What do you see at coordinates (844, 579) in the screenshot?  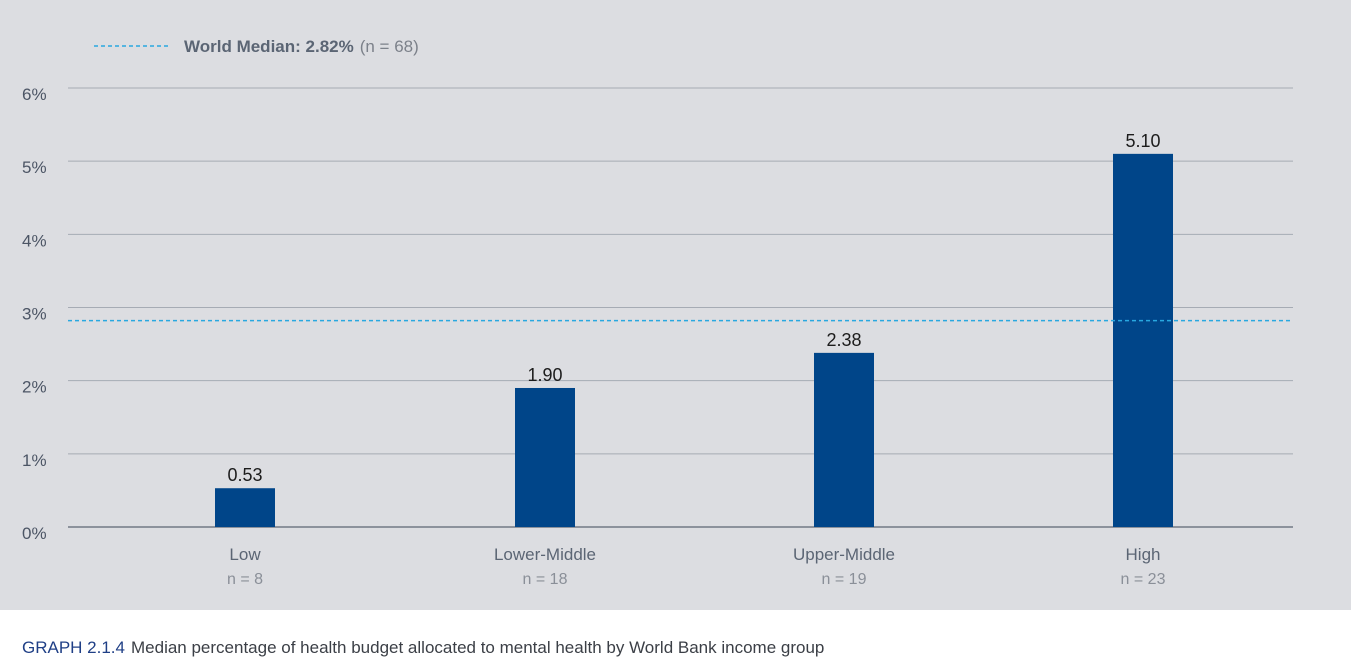 I see `category-n-label: n = 19` at bounding box center [844, 579].